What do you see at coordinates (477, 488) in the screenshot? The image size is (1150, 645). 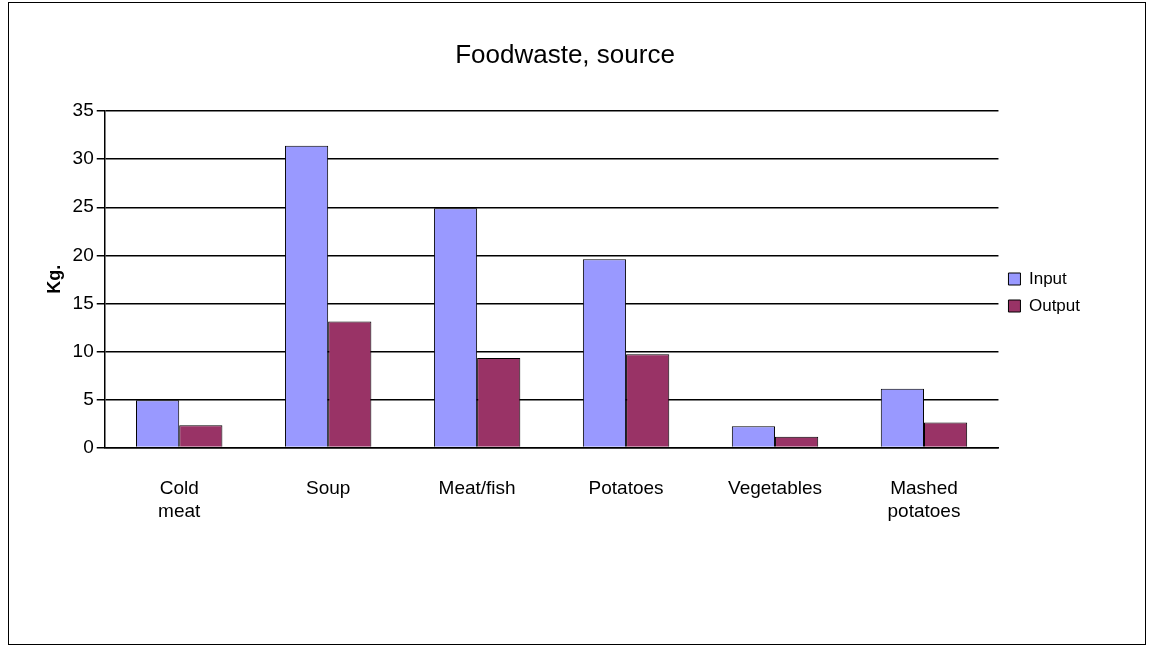 I see `x-tick-label: Meat/fish` at bounding box center [477, 488].